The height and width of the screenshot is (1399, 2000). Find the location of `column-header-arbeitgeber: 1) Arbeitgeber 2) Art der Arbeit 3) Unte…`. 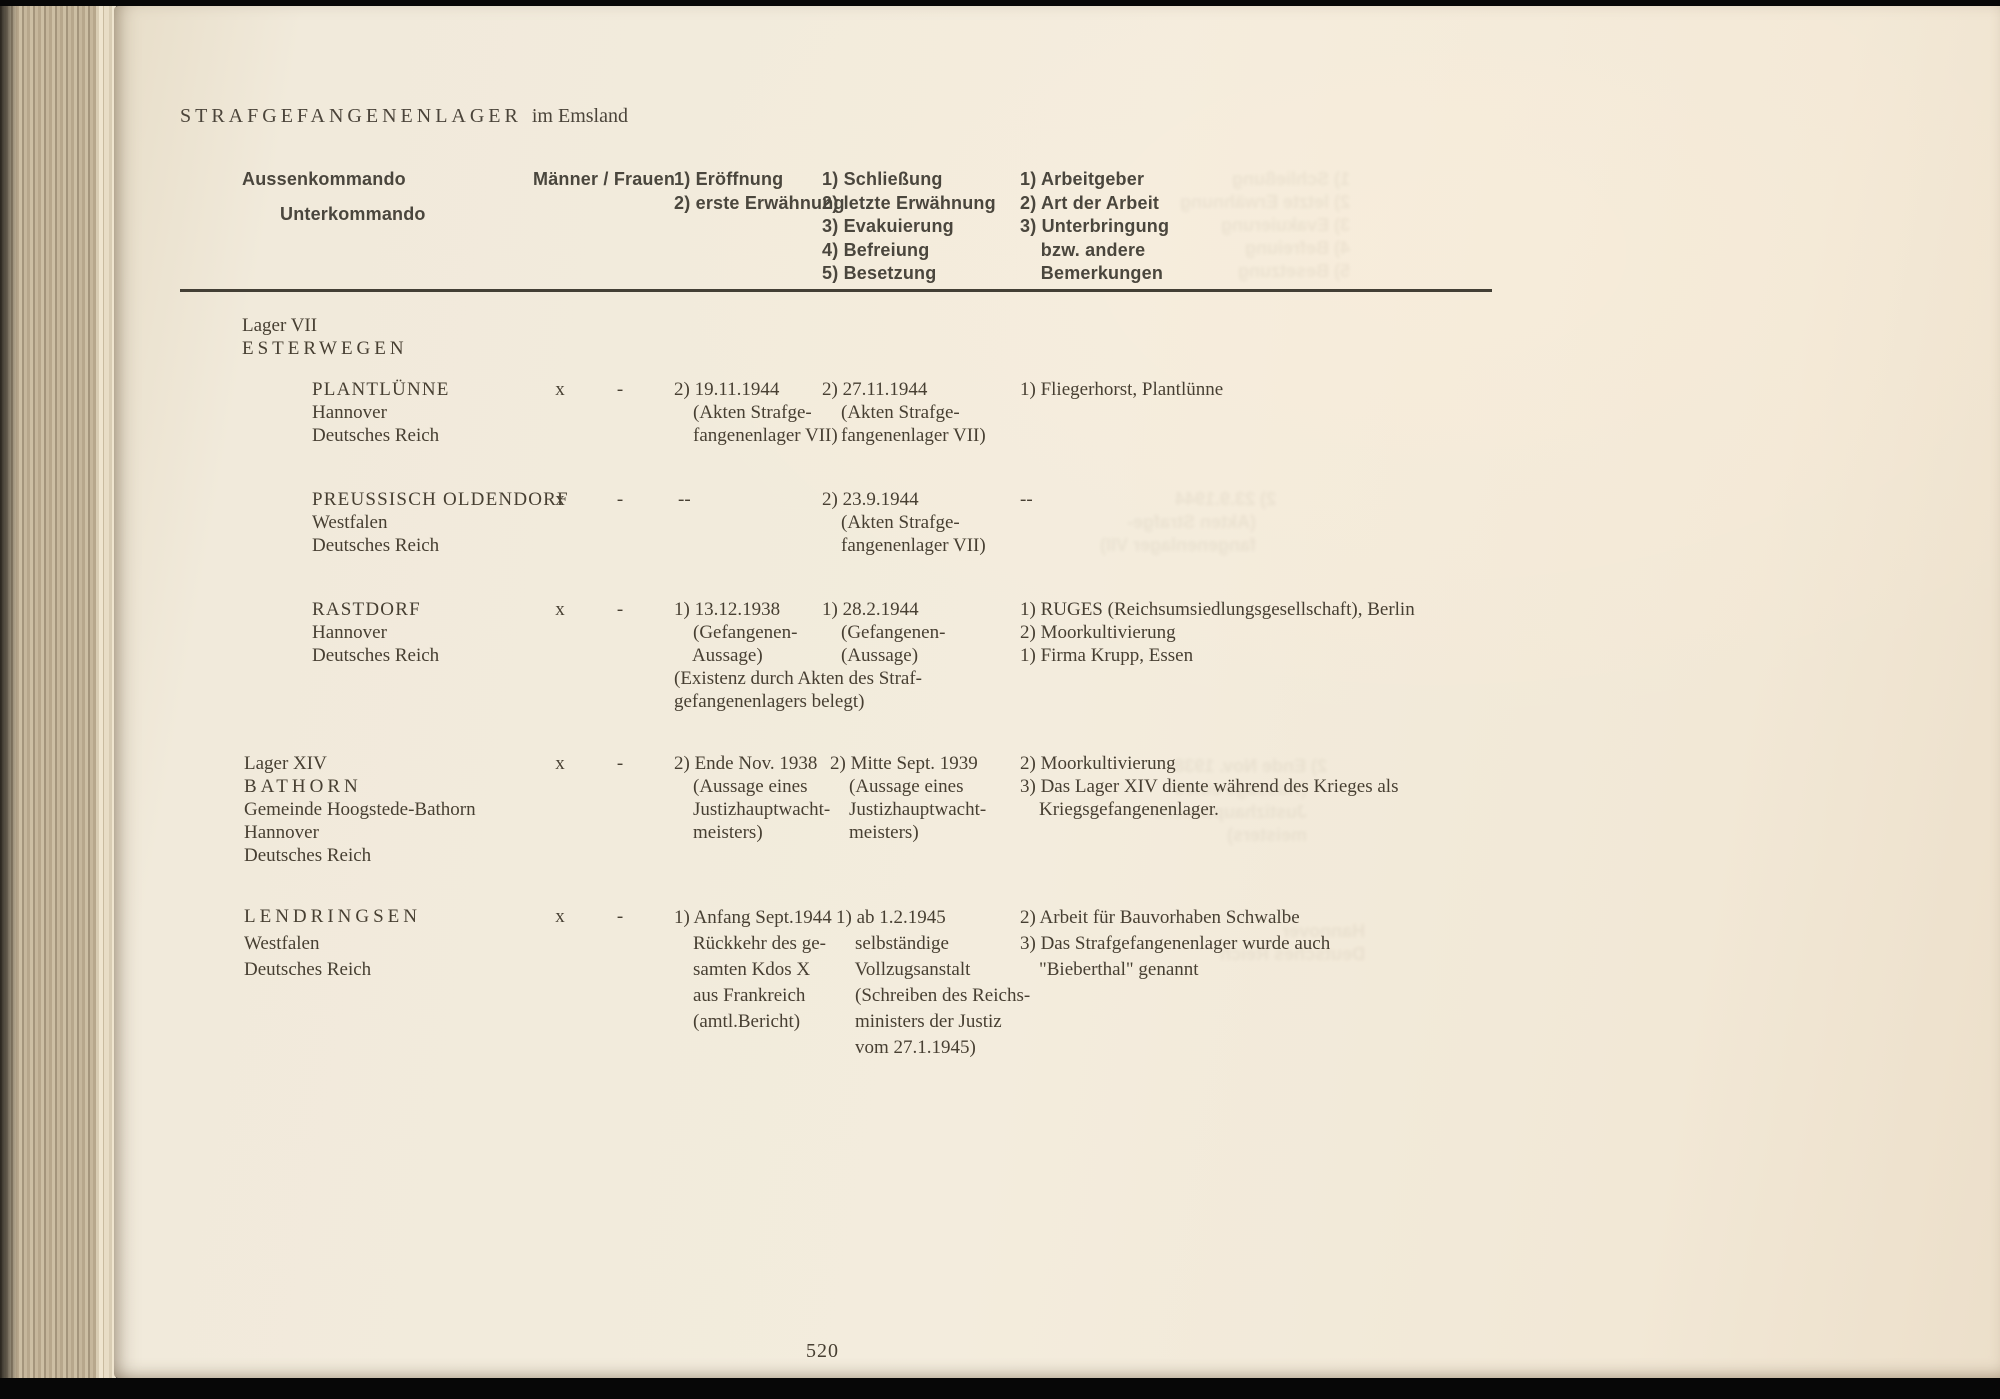

column-header-arbeitgeber: 1) Arbeitgeber 2) Art der Arbeit 3) Unte… is located at coordinates (1095, 226).